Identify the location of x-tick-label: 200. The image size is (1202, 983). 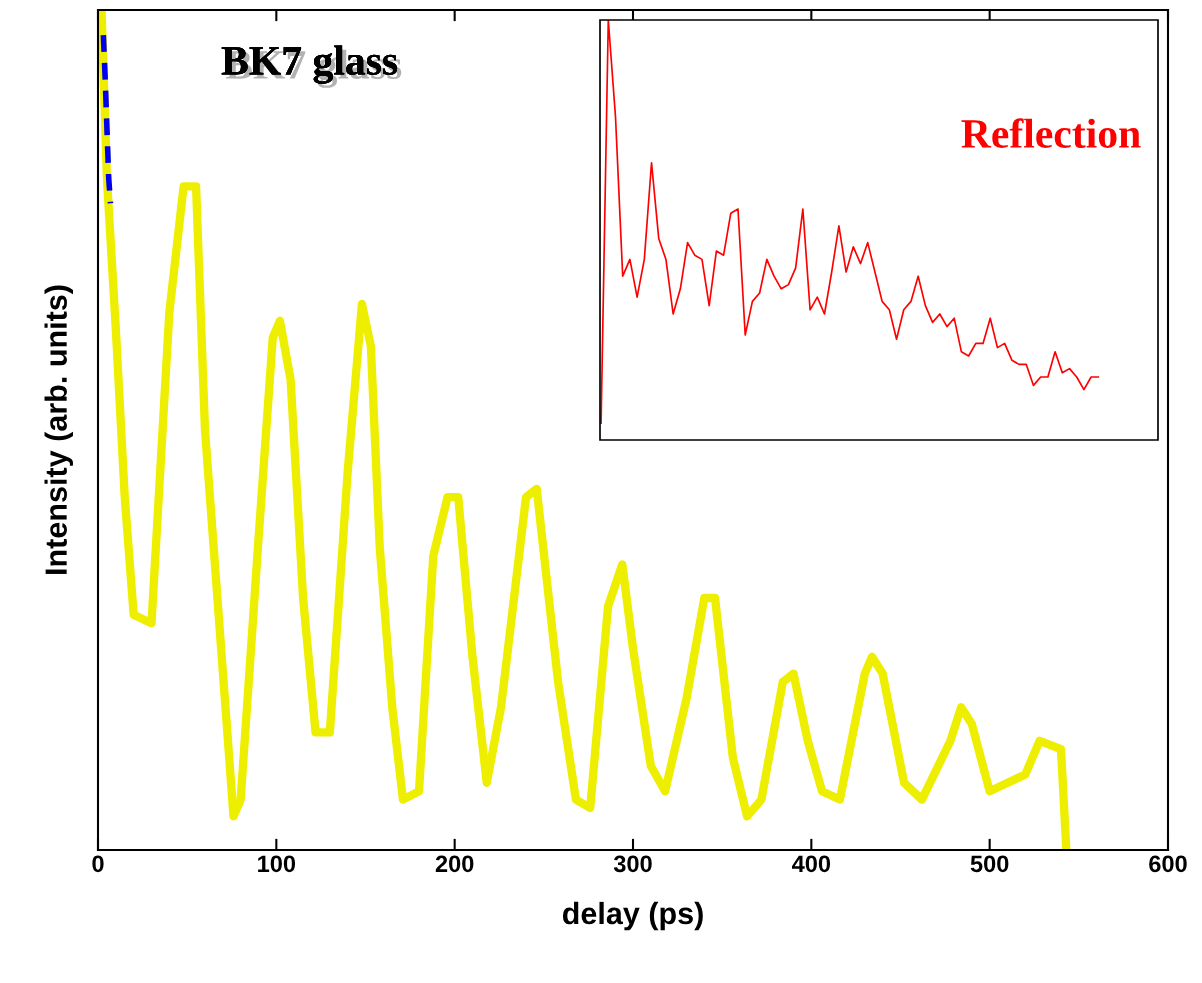
(454, 864).